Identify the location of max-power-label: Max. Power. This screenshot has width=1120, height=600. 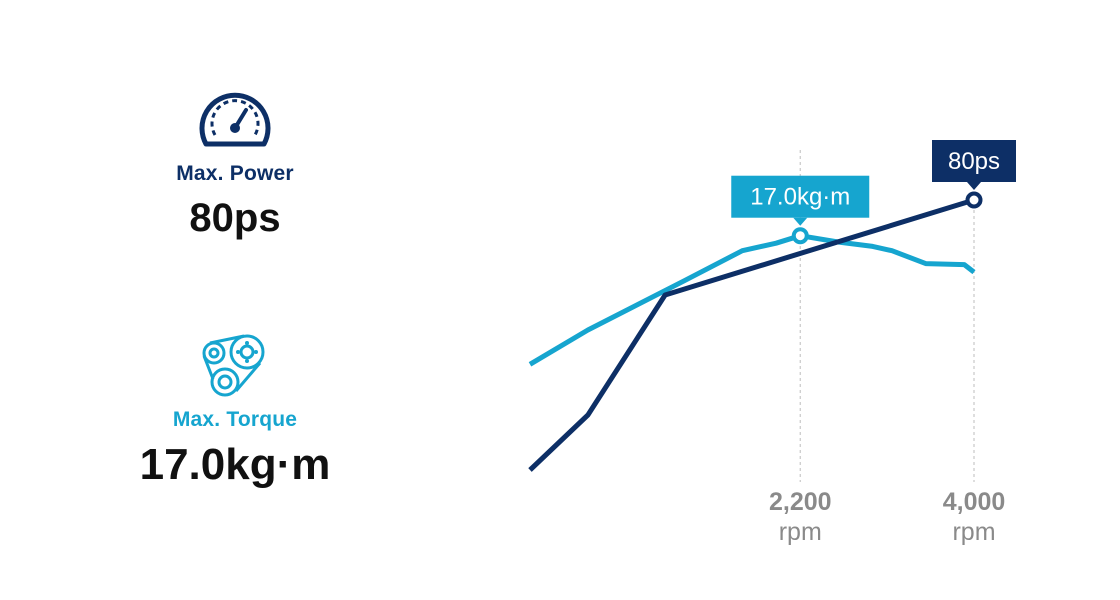
(235, 173).